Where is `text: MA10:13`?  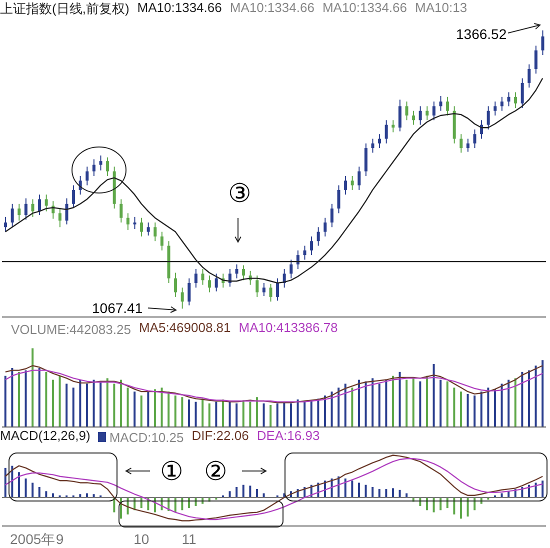
text: MA10:13 is located at coordinates (441, 8).